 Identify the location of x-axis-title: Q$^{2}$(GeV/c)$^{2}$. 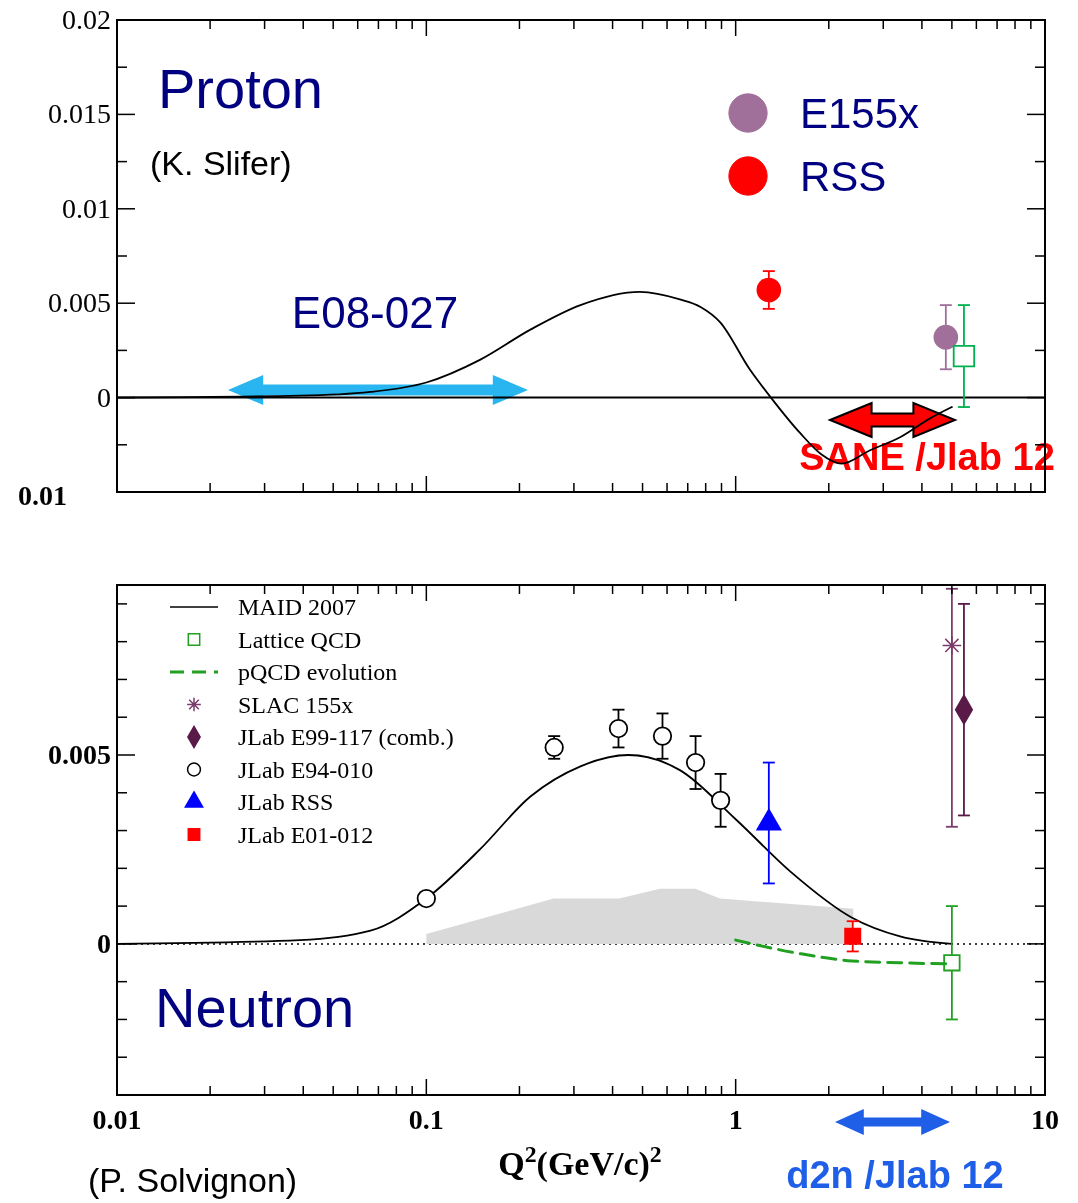
(580, 1162).